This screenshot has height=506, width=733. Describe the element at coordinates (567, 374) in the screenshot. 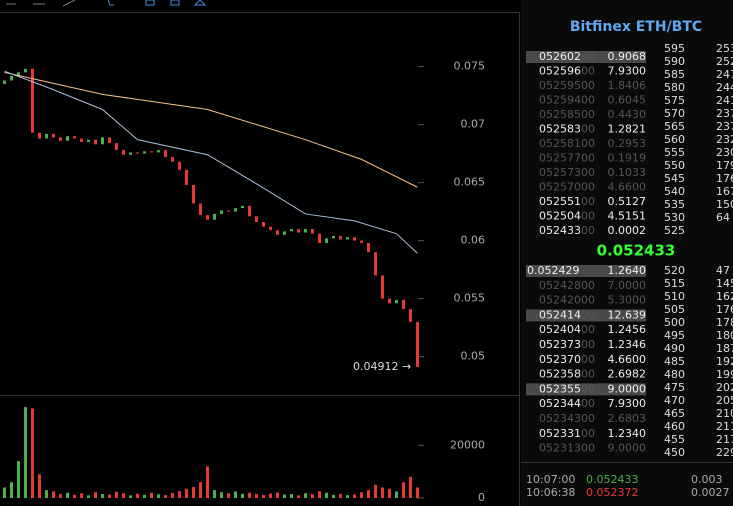

I see `order-price: 05235800` at that location.